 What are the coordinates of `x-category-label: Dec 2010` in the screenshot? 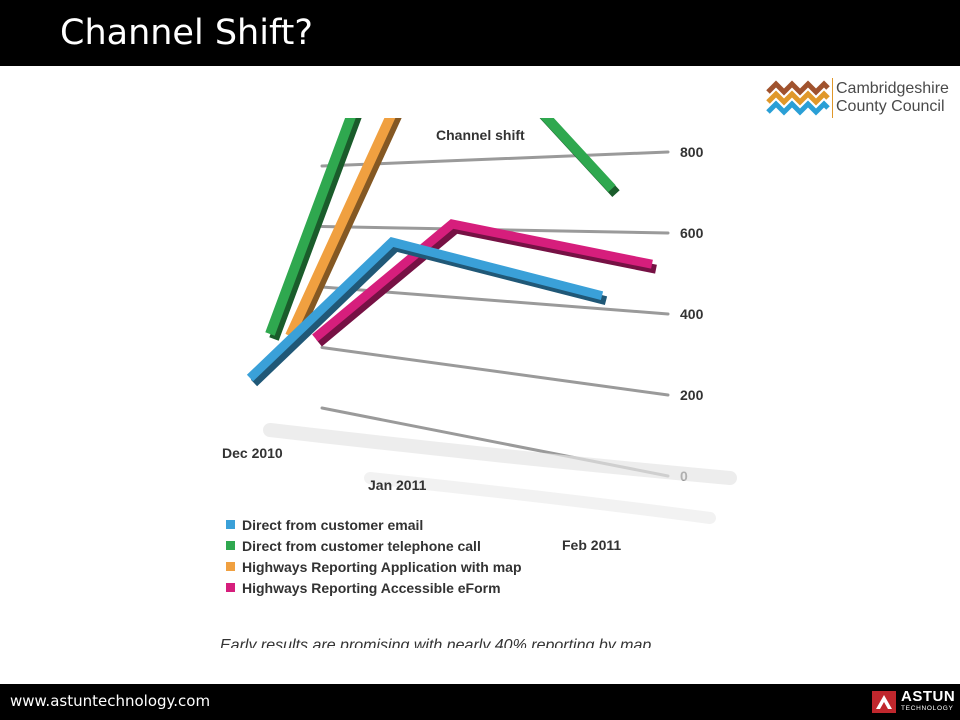 It's located at (252, 453).